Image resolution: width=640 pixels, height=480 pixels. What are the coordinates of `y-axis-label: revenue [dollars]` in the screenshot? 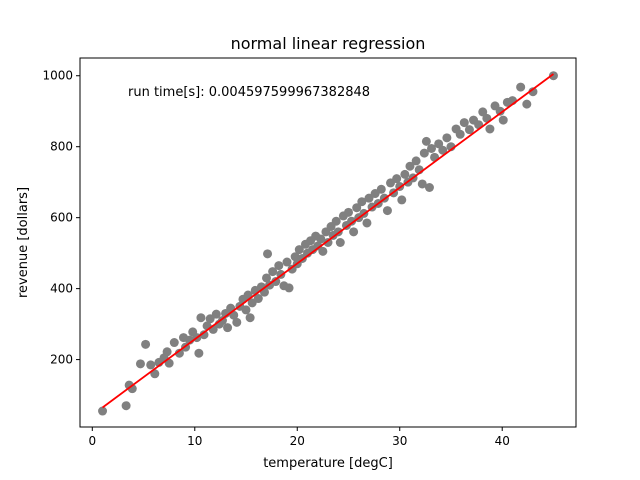 It's located at (23, 242).